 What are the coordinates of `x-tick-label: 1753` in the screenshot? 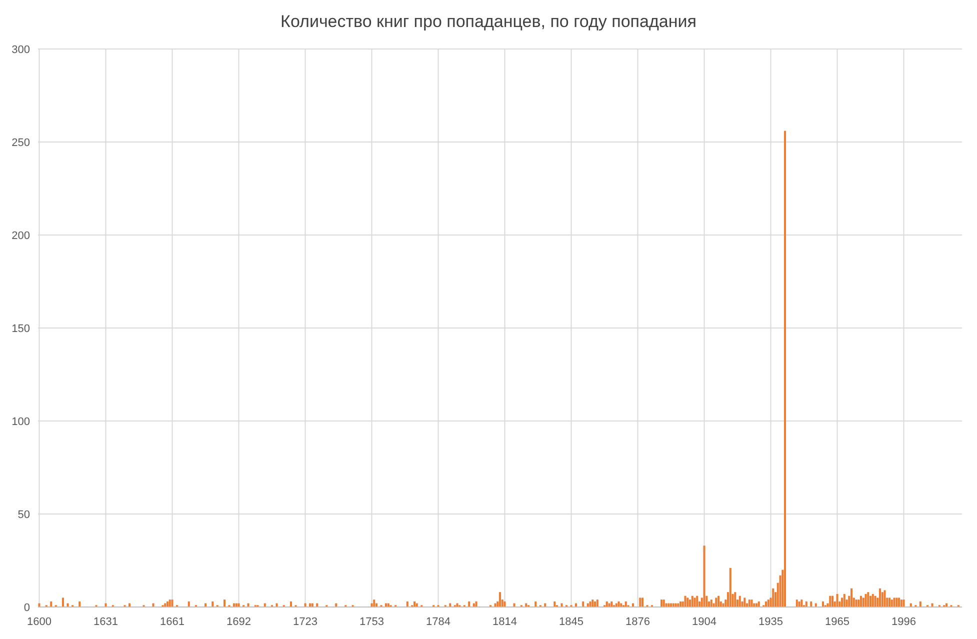 It's located at (372, 622).